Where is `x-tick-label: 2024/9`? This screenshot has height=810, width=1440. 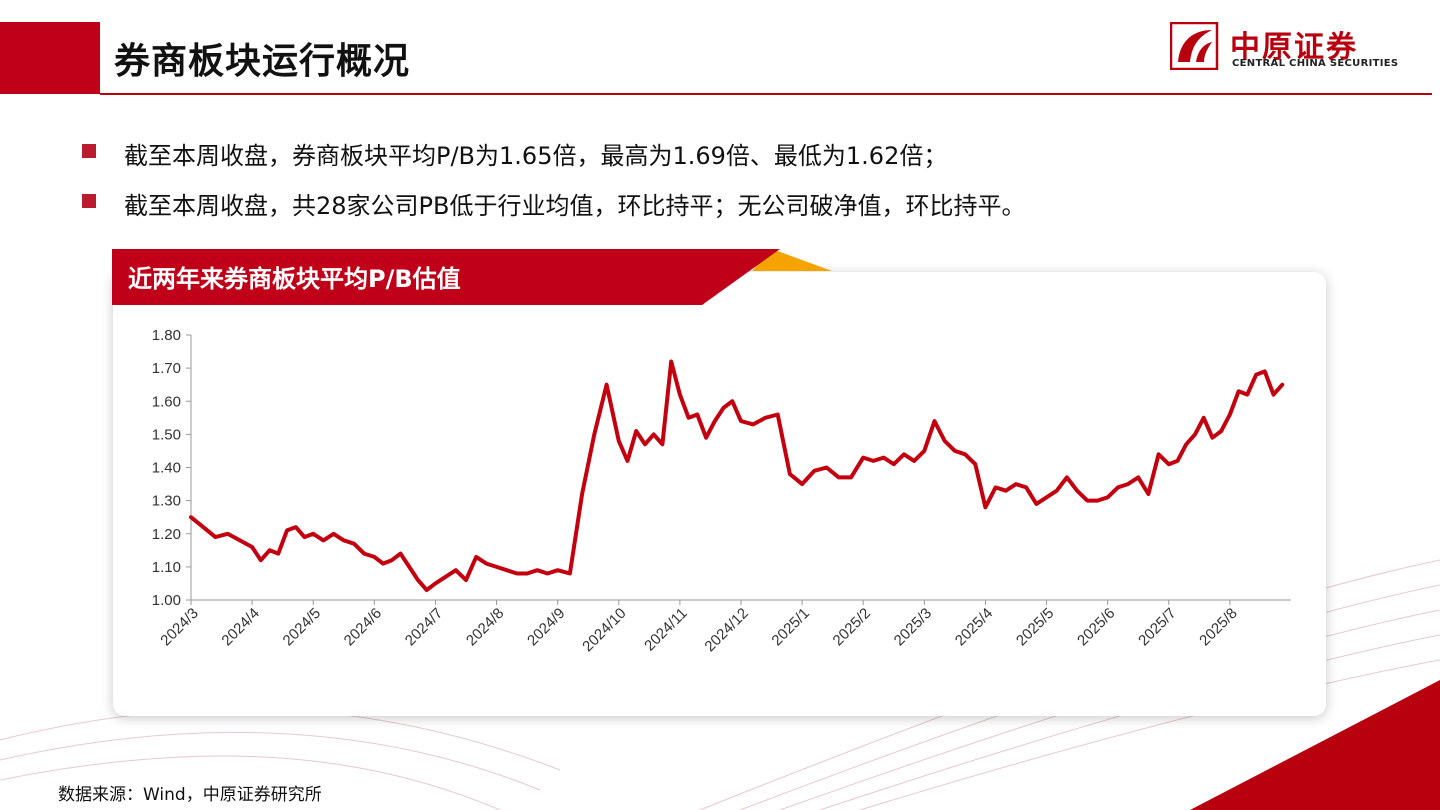
x-tick-label: 2024/9 is located at coordinates (546, 627).